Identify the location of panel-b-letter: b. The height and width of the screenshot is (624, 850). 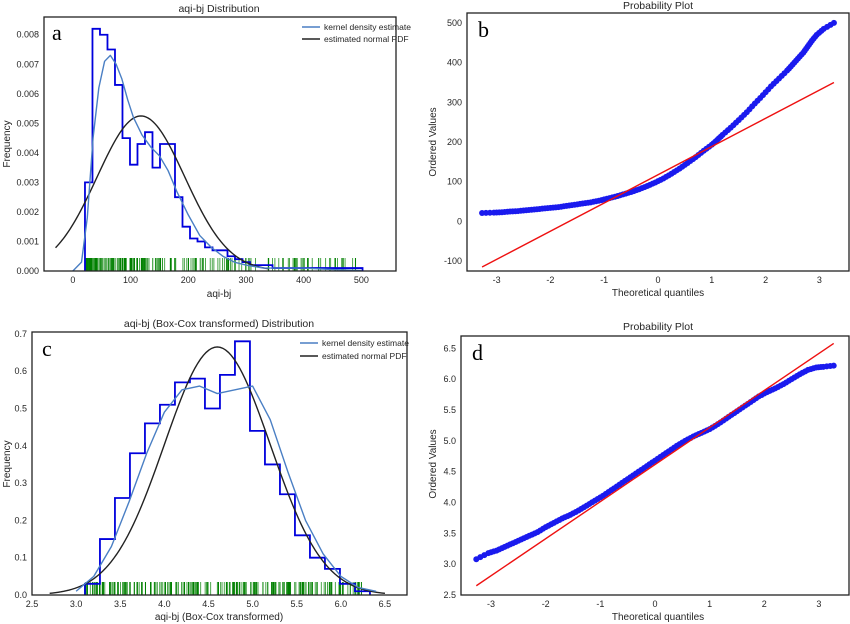
(483, 29).